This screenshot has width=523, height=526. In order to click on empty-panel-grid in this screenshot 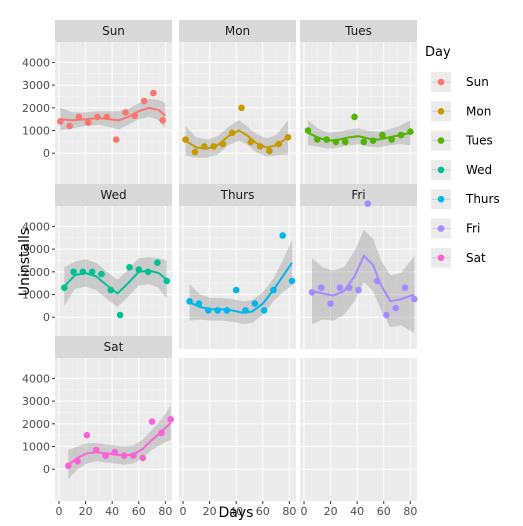, I will do `click(358, 429)`.